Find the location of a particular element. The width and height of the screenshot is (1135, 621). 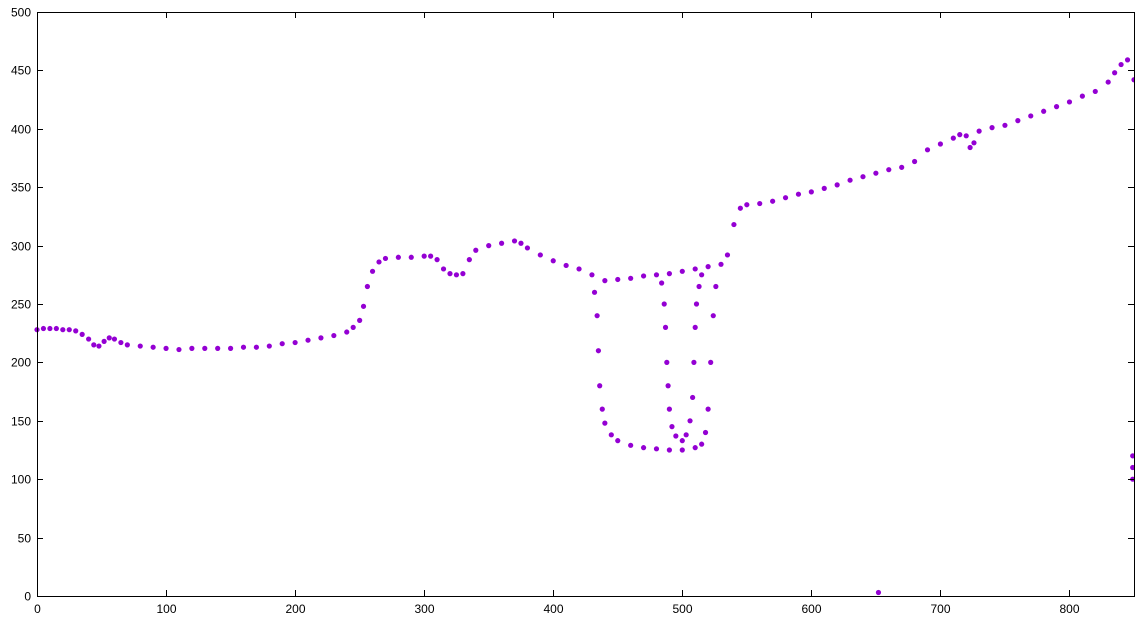

x-tick-label: 700 is located at coordinates (940, 609).